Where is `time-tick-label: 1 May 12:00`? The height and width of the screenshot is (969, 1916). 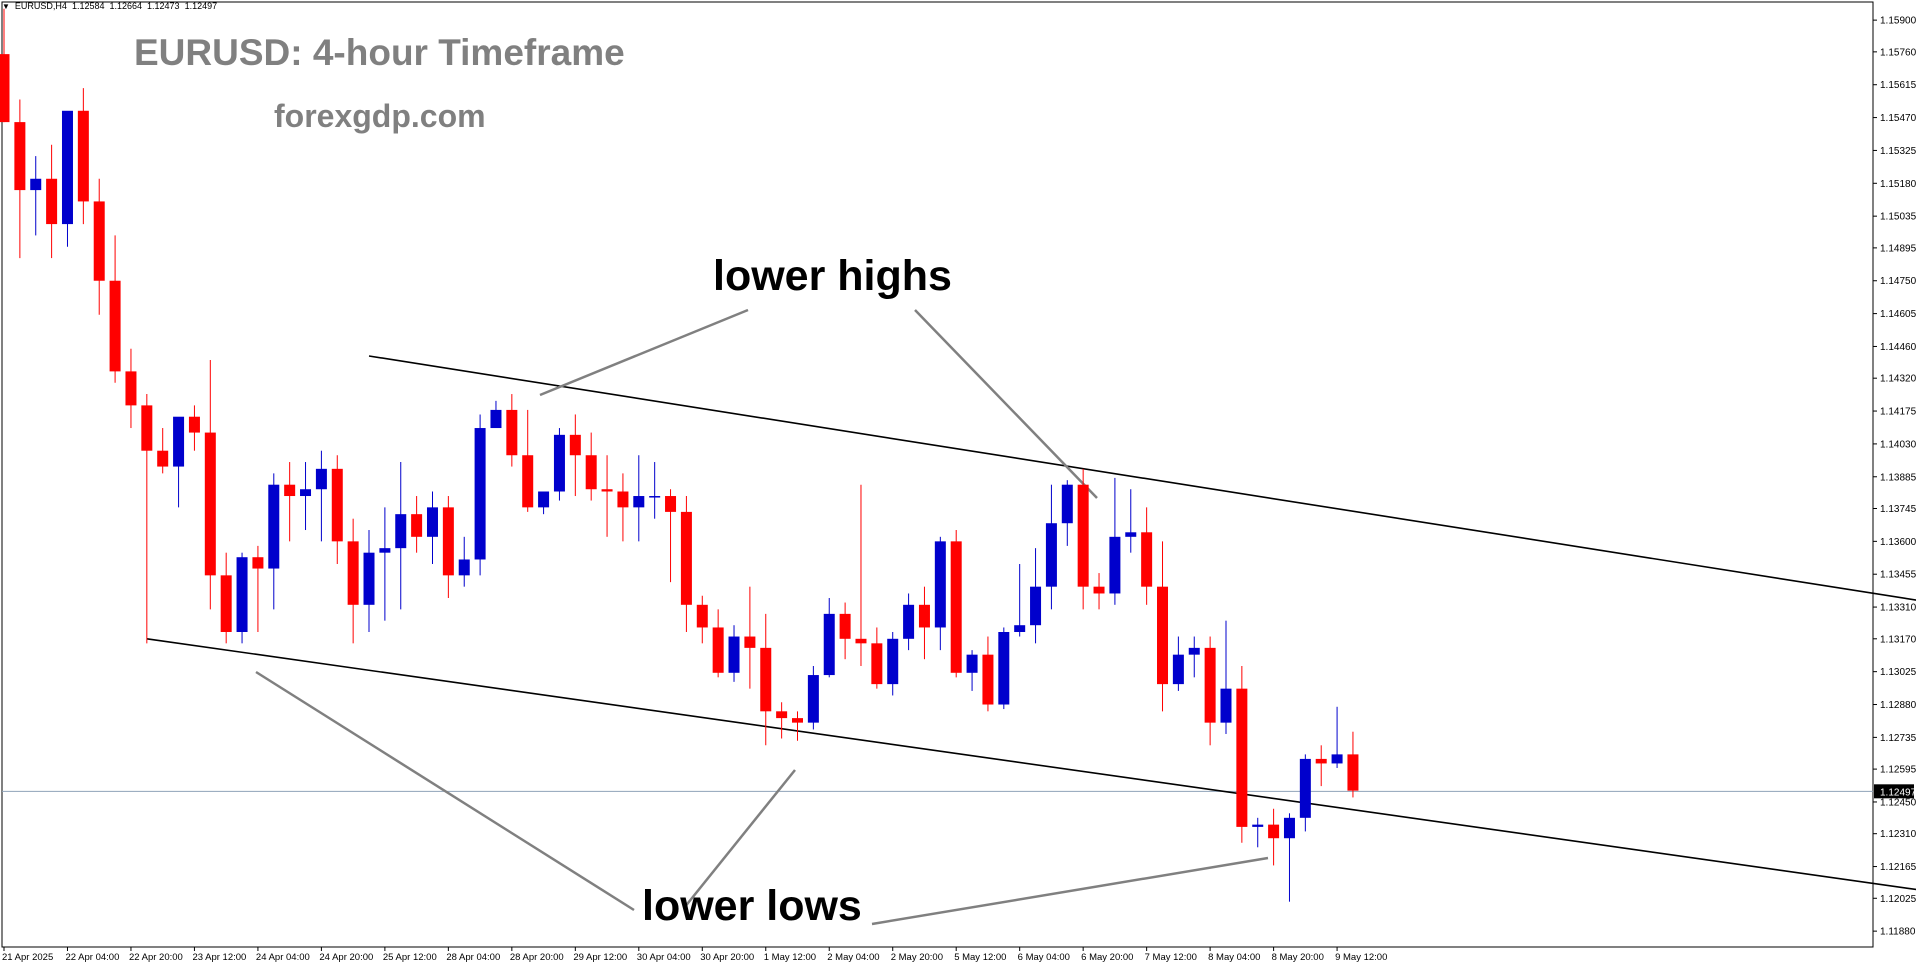 time-tick-label: 1 May 12:00 is located at coordinates (790, 957).